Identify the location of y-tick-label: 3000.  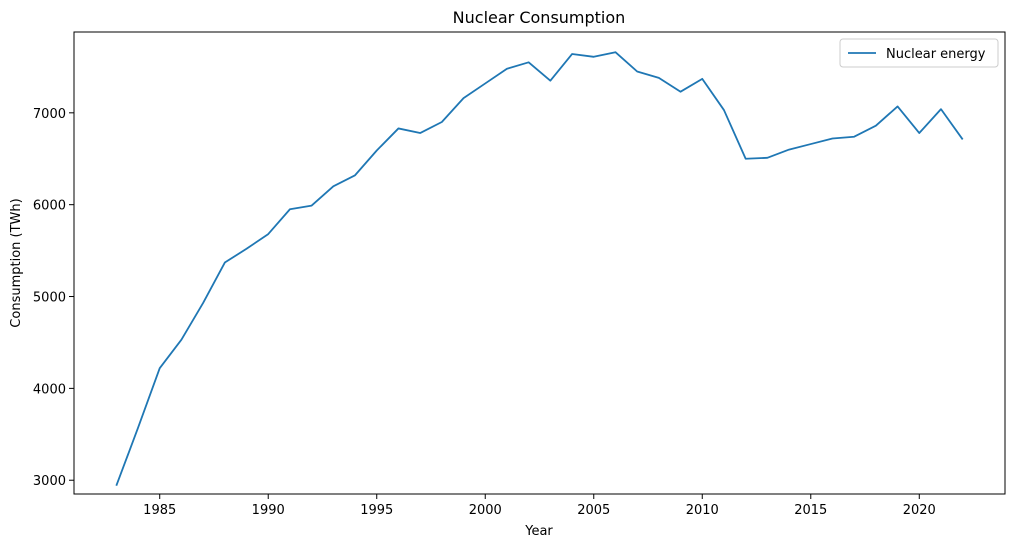
(49, 481).